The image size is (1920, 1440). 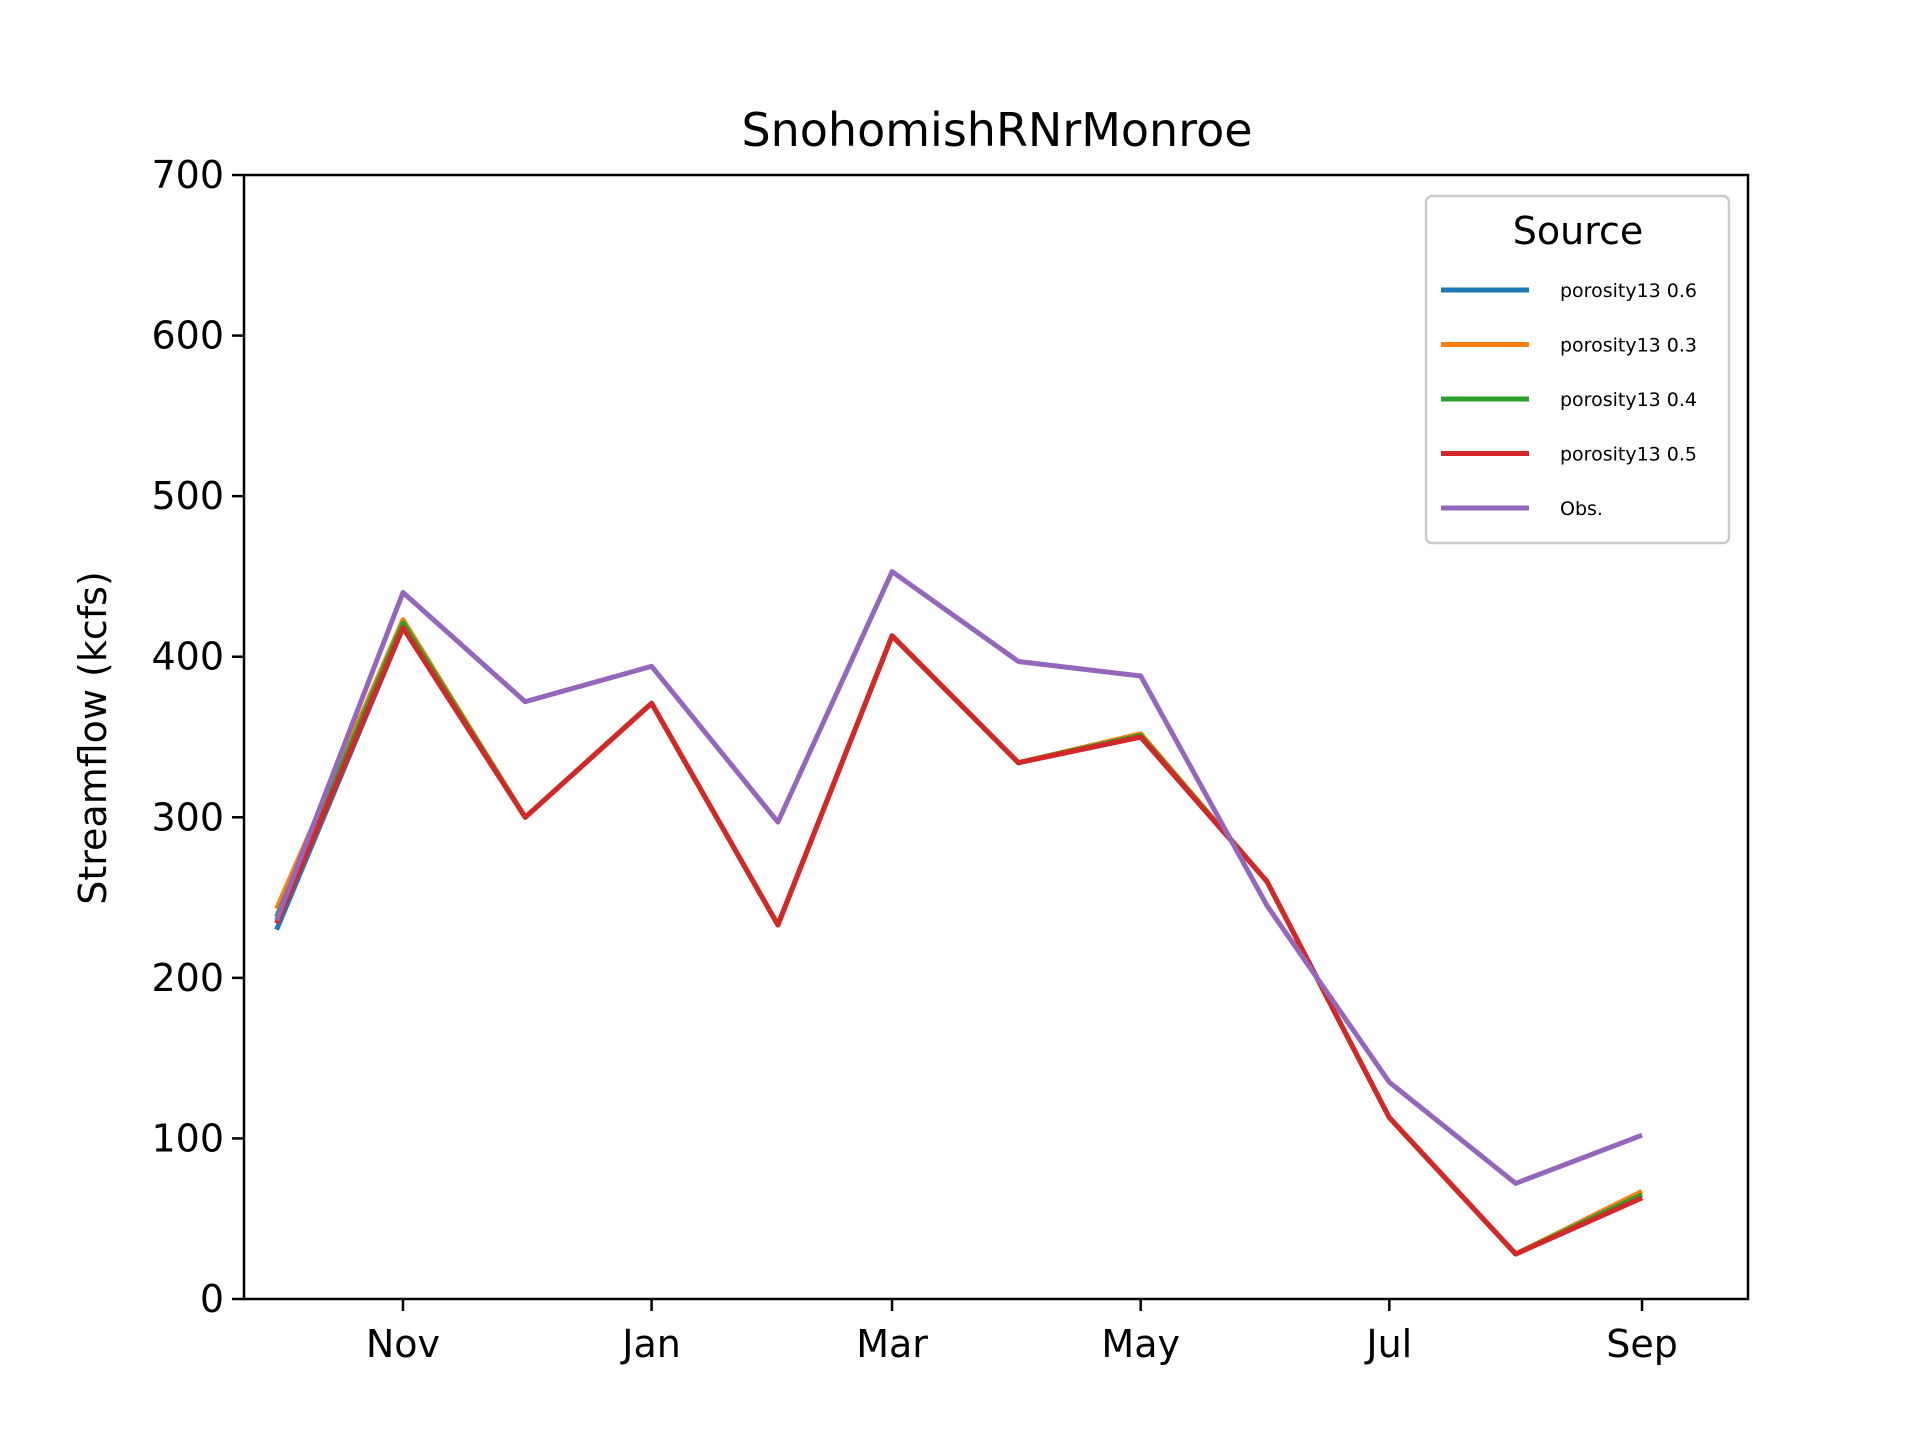 What do you see at coordinates (1140, 1344) in the screenshot?
I see `x-tick-label: May` at bounding box center [1140, 1344].